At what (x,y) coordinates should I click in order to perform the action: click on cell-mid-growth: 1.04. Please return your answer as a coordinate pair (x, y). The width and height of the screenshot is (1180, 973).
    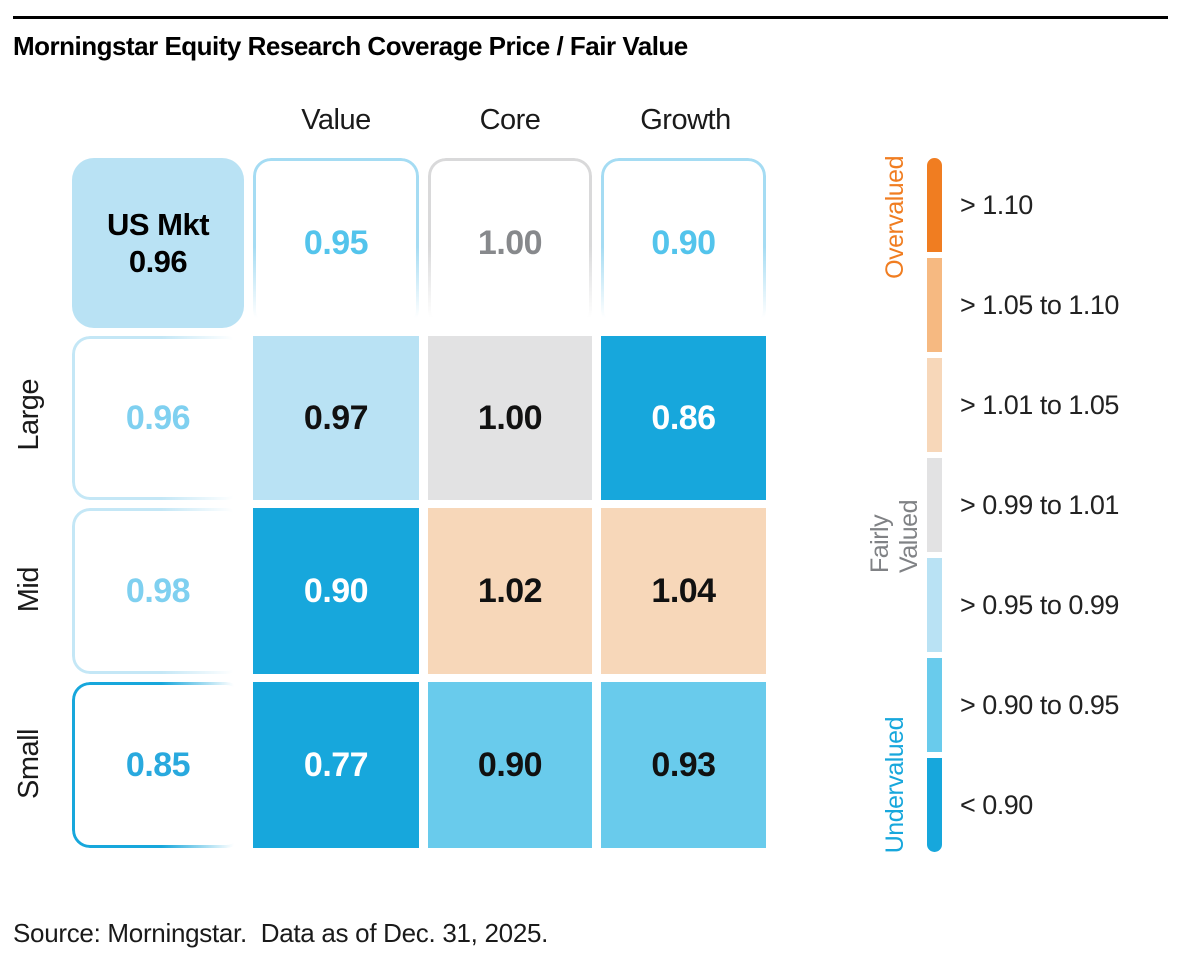
    Looking at the image, I should click on (683, 591).